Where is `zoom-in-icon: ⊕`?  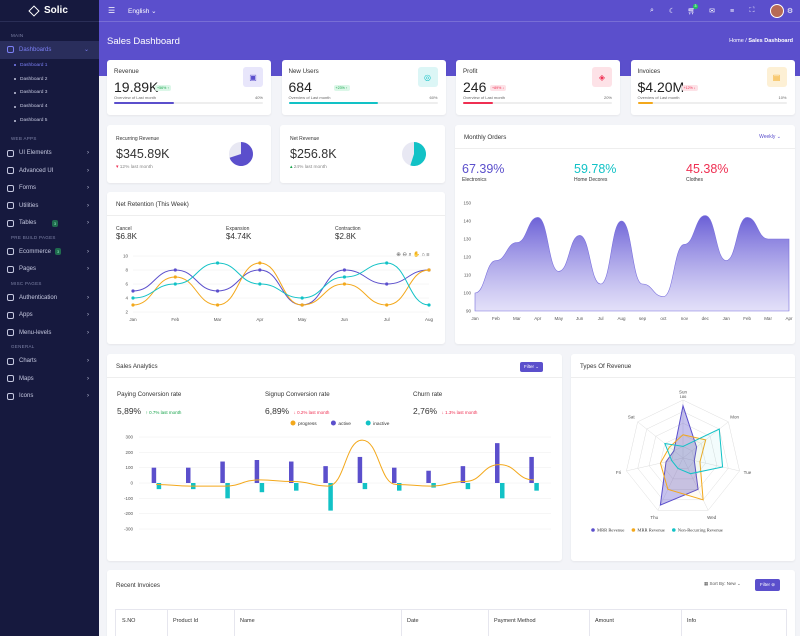
zoom-in-icon: ⊕ is located at coordinates (399, 255).